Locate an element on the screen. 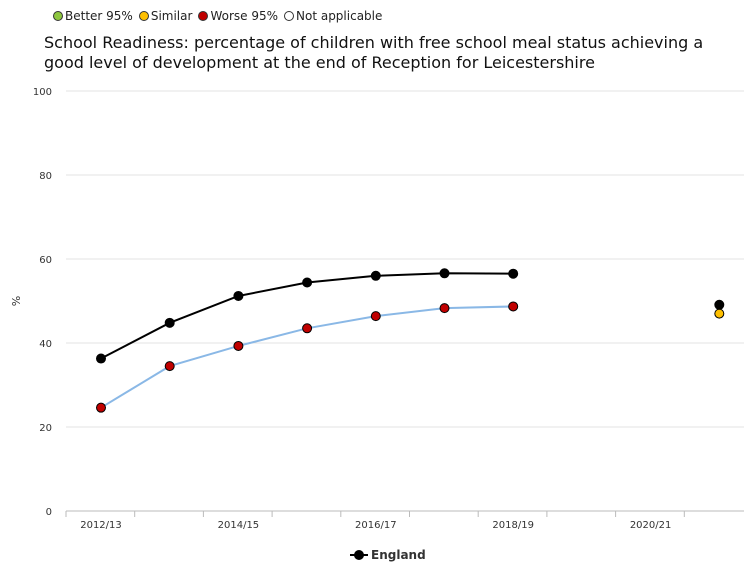  y-axis-label: % is located at coordinates (16, 301).